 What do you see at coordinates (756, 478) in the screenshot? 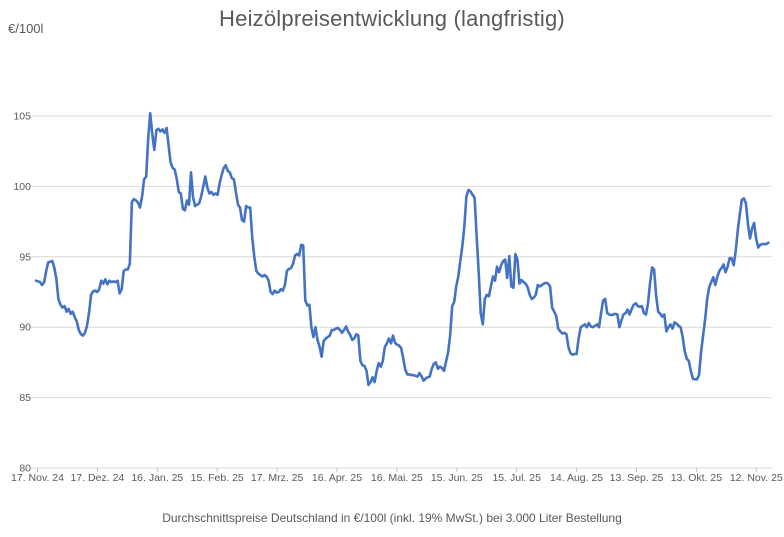
I see `x-tick-label: 12. Nov. 25` at bounding box center [756, 478].